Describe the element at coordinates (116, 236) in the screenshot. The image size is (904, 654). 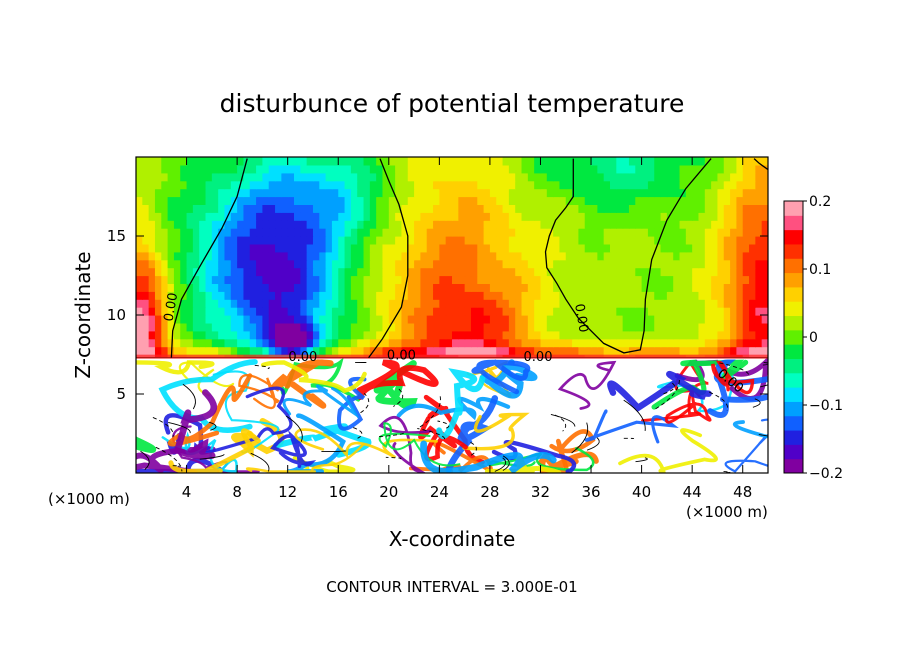
I see `y-tick-label: 15` at that location.